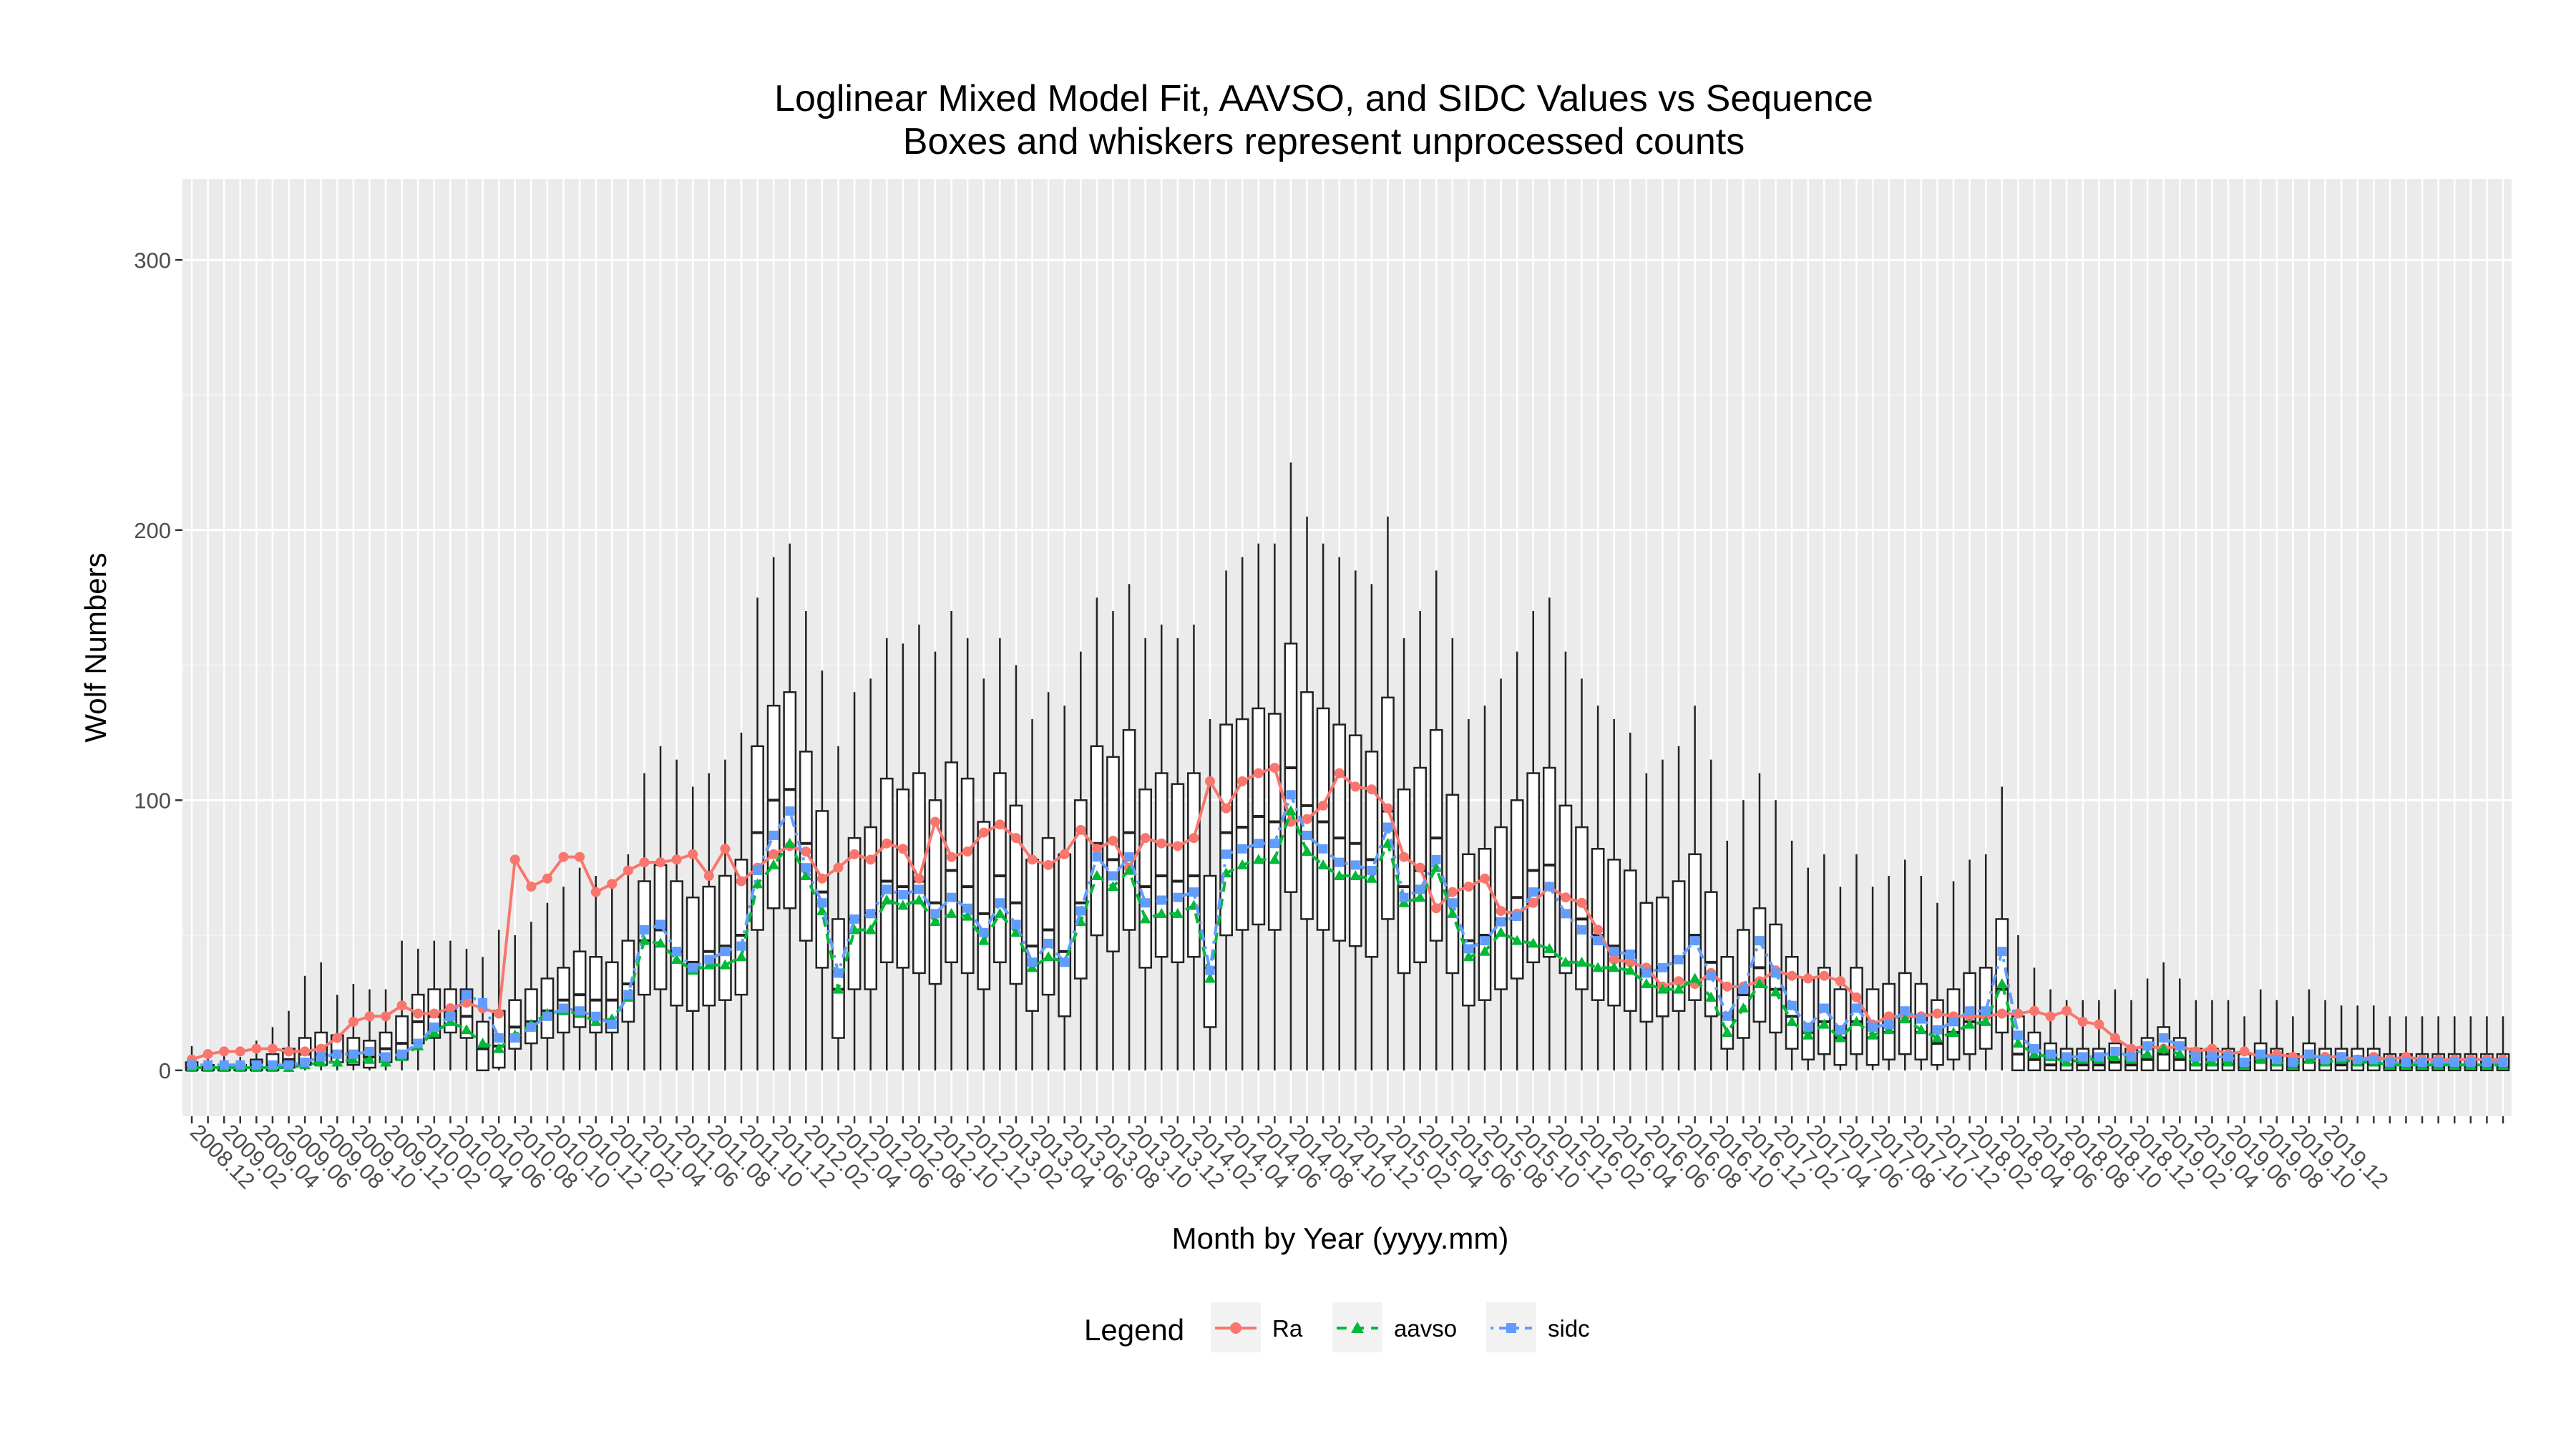  Describe the element at coordinates (1400, 1327) in the screenshot. I see `legend-keys: Ra aavso sidc` at that location.